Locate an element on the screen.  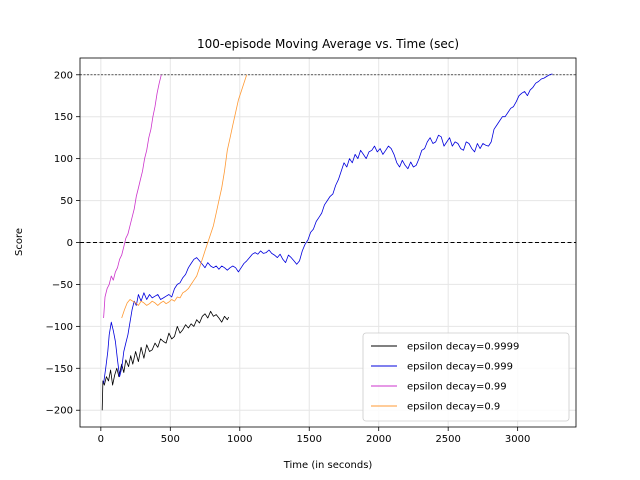
x-tick-label: 1000 is located at coordinates (239, 439).